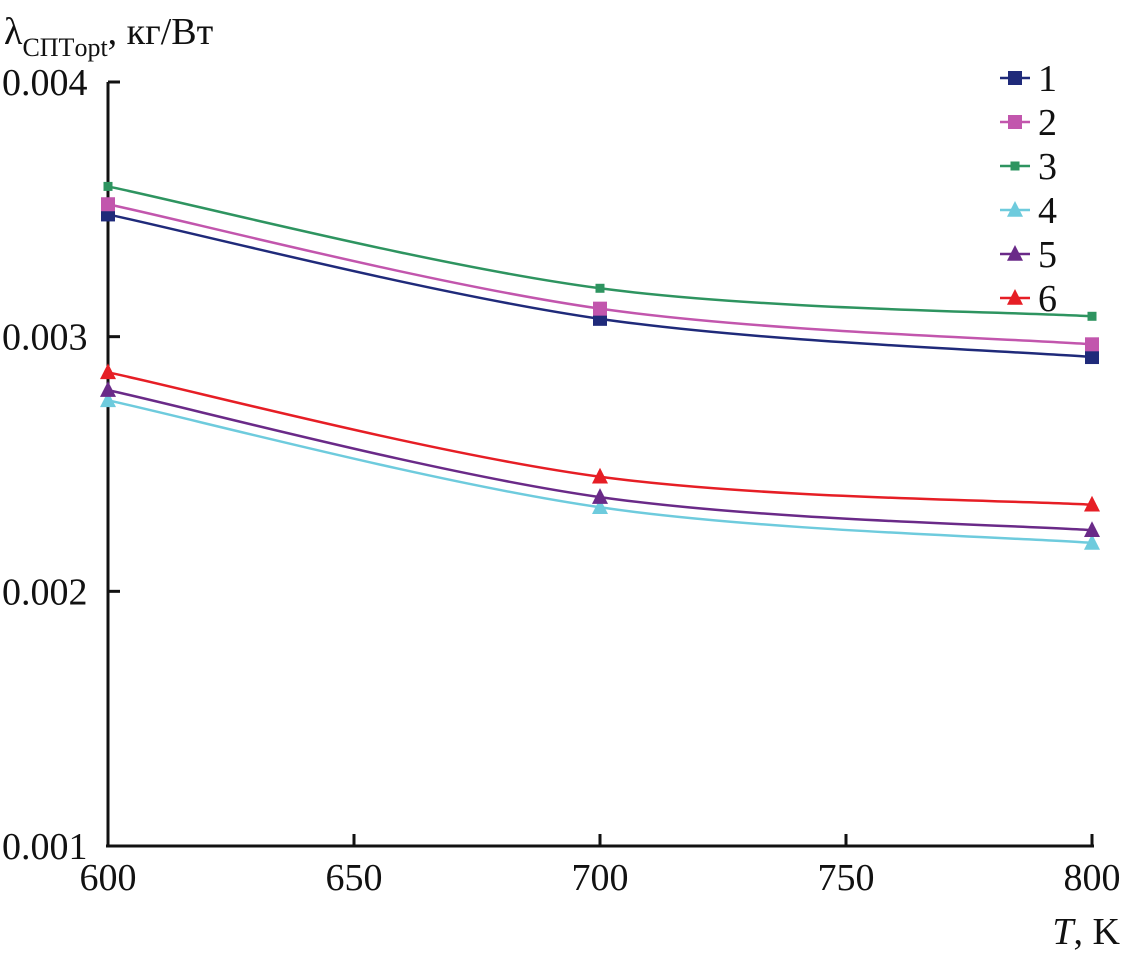  I want to click on x-tick-label: 700, so click(600, 878).